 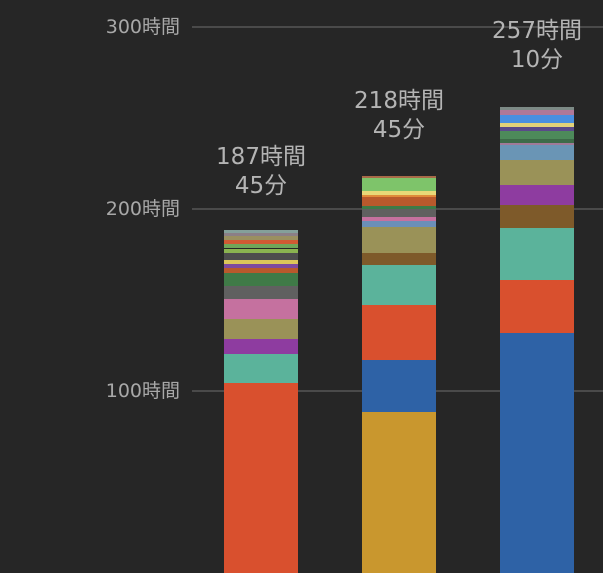 I want to click on bar-3-minutes: 10分, so click(x=537, y=60).